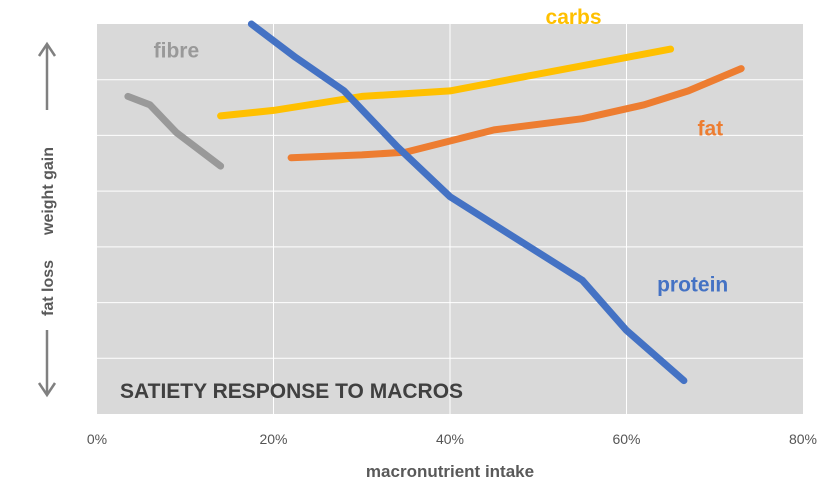 The width and height of the screenshot is (835, 502). I want to click on y-axis-indicator: weight gain fat loss, so click(47, 219).